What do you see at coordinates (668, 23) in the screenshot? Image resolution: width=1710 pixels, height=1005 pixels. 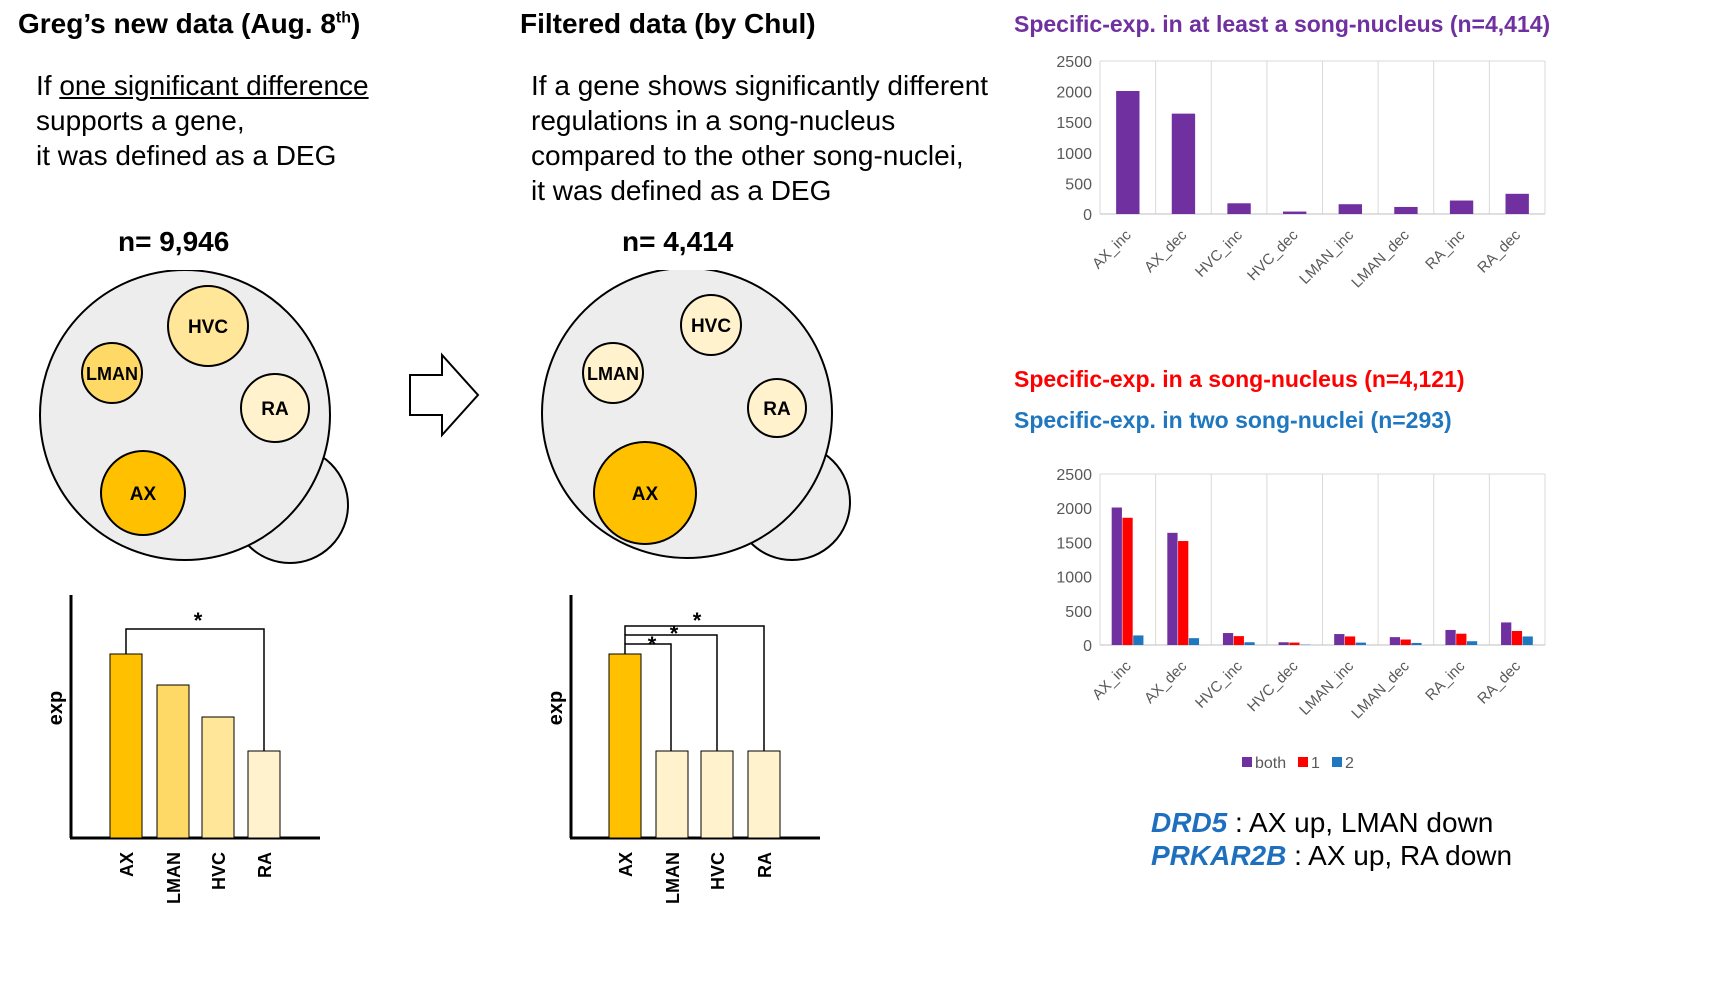 I see `middle-panel-title: Filtered data (by Chul)` at bounding box center [668, 23].